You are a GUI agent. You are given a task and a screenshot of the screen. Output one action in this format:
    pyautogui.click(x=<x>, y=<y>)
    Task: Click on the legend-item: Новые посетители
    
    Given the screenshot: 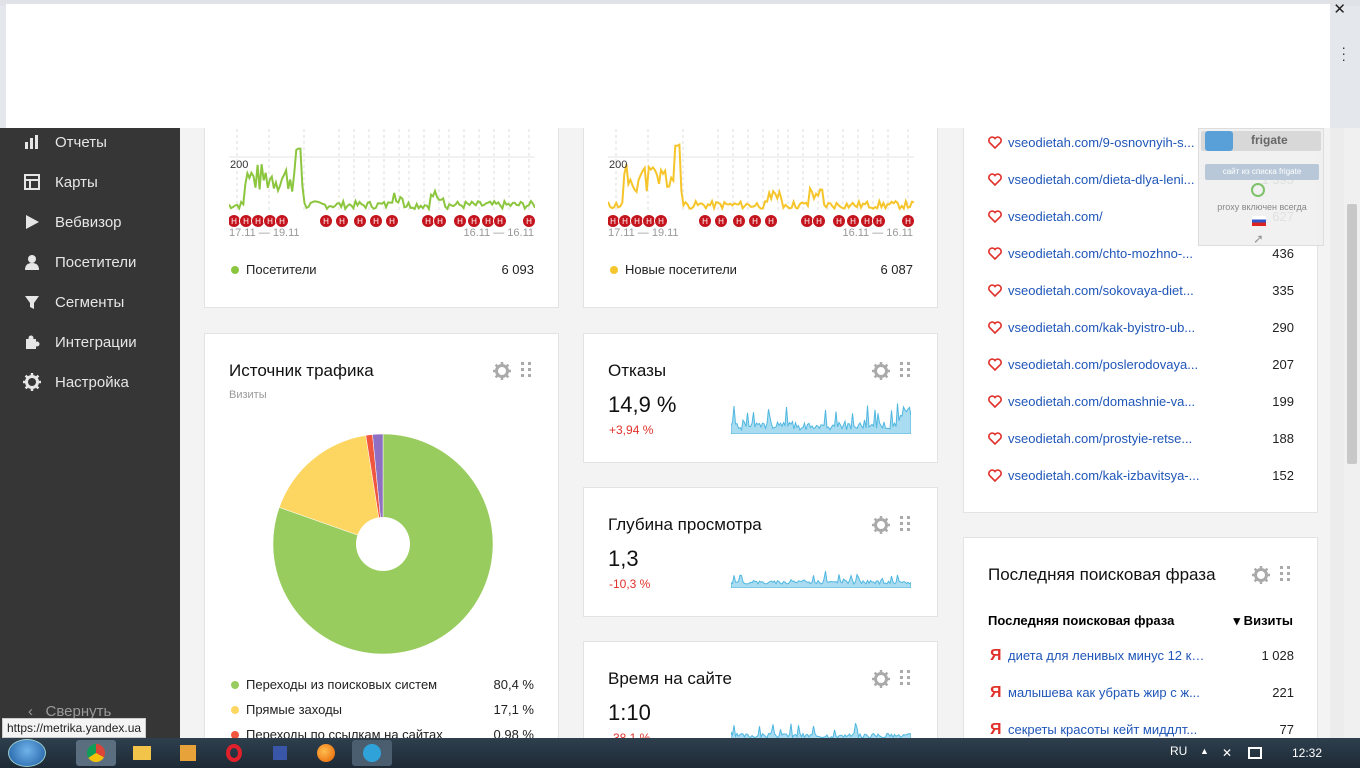 What is the action you would take?
    pyautogui.click(x=673, y=269)
    